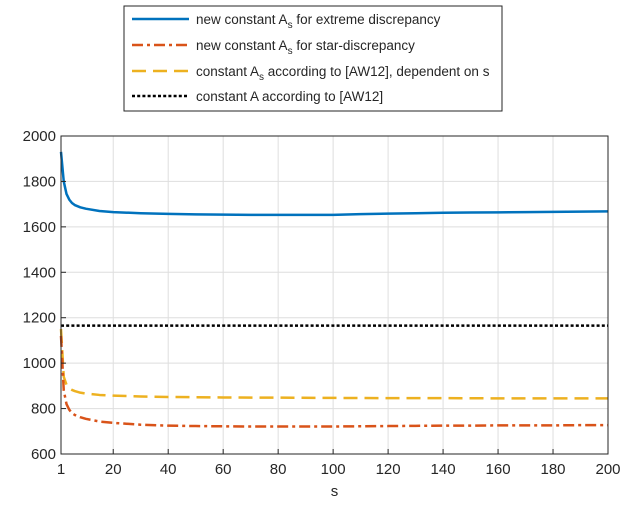 This screenshot has width=626, height=508. What do you see at coordinates (43, 409) in the screenshot?
I see `y-tick-label: 800` at bounding box center [43, 409].